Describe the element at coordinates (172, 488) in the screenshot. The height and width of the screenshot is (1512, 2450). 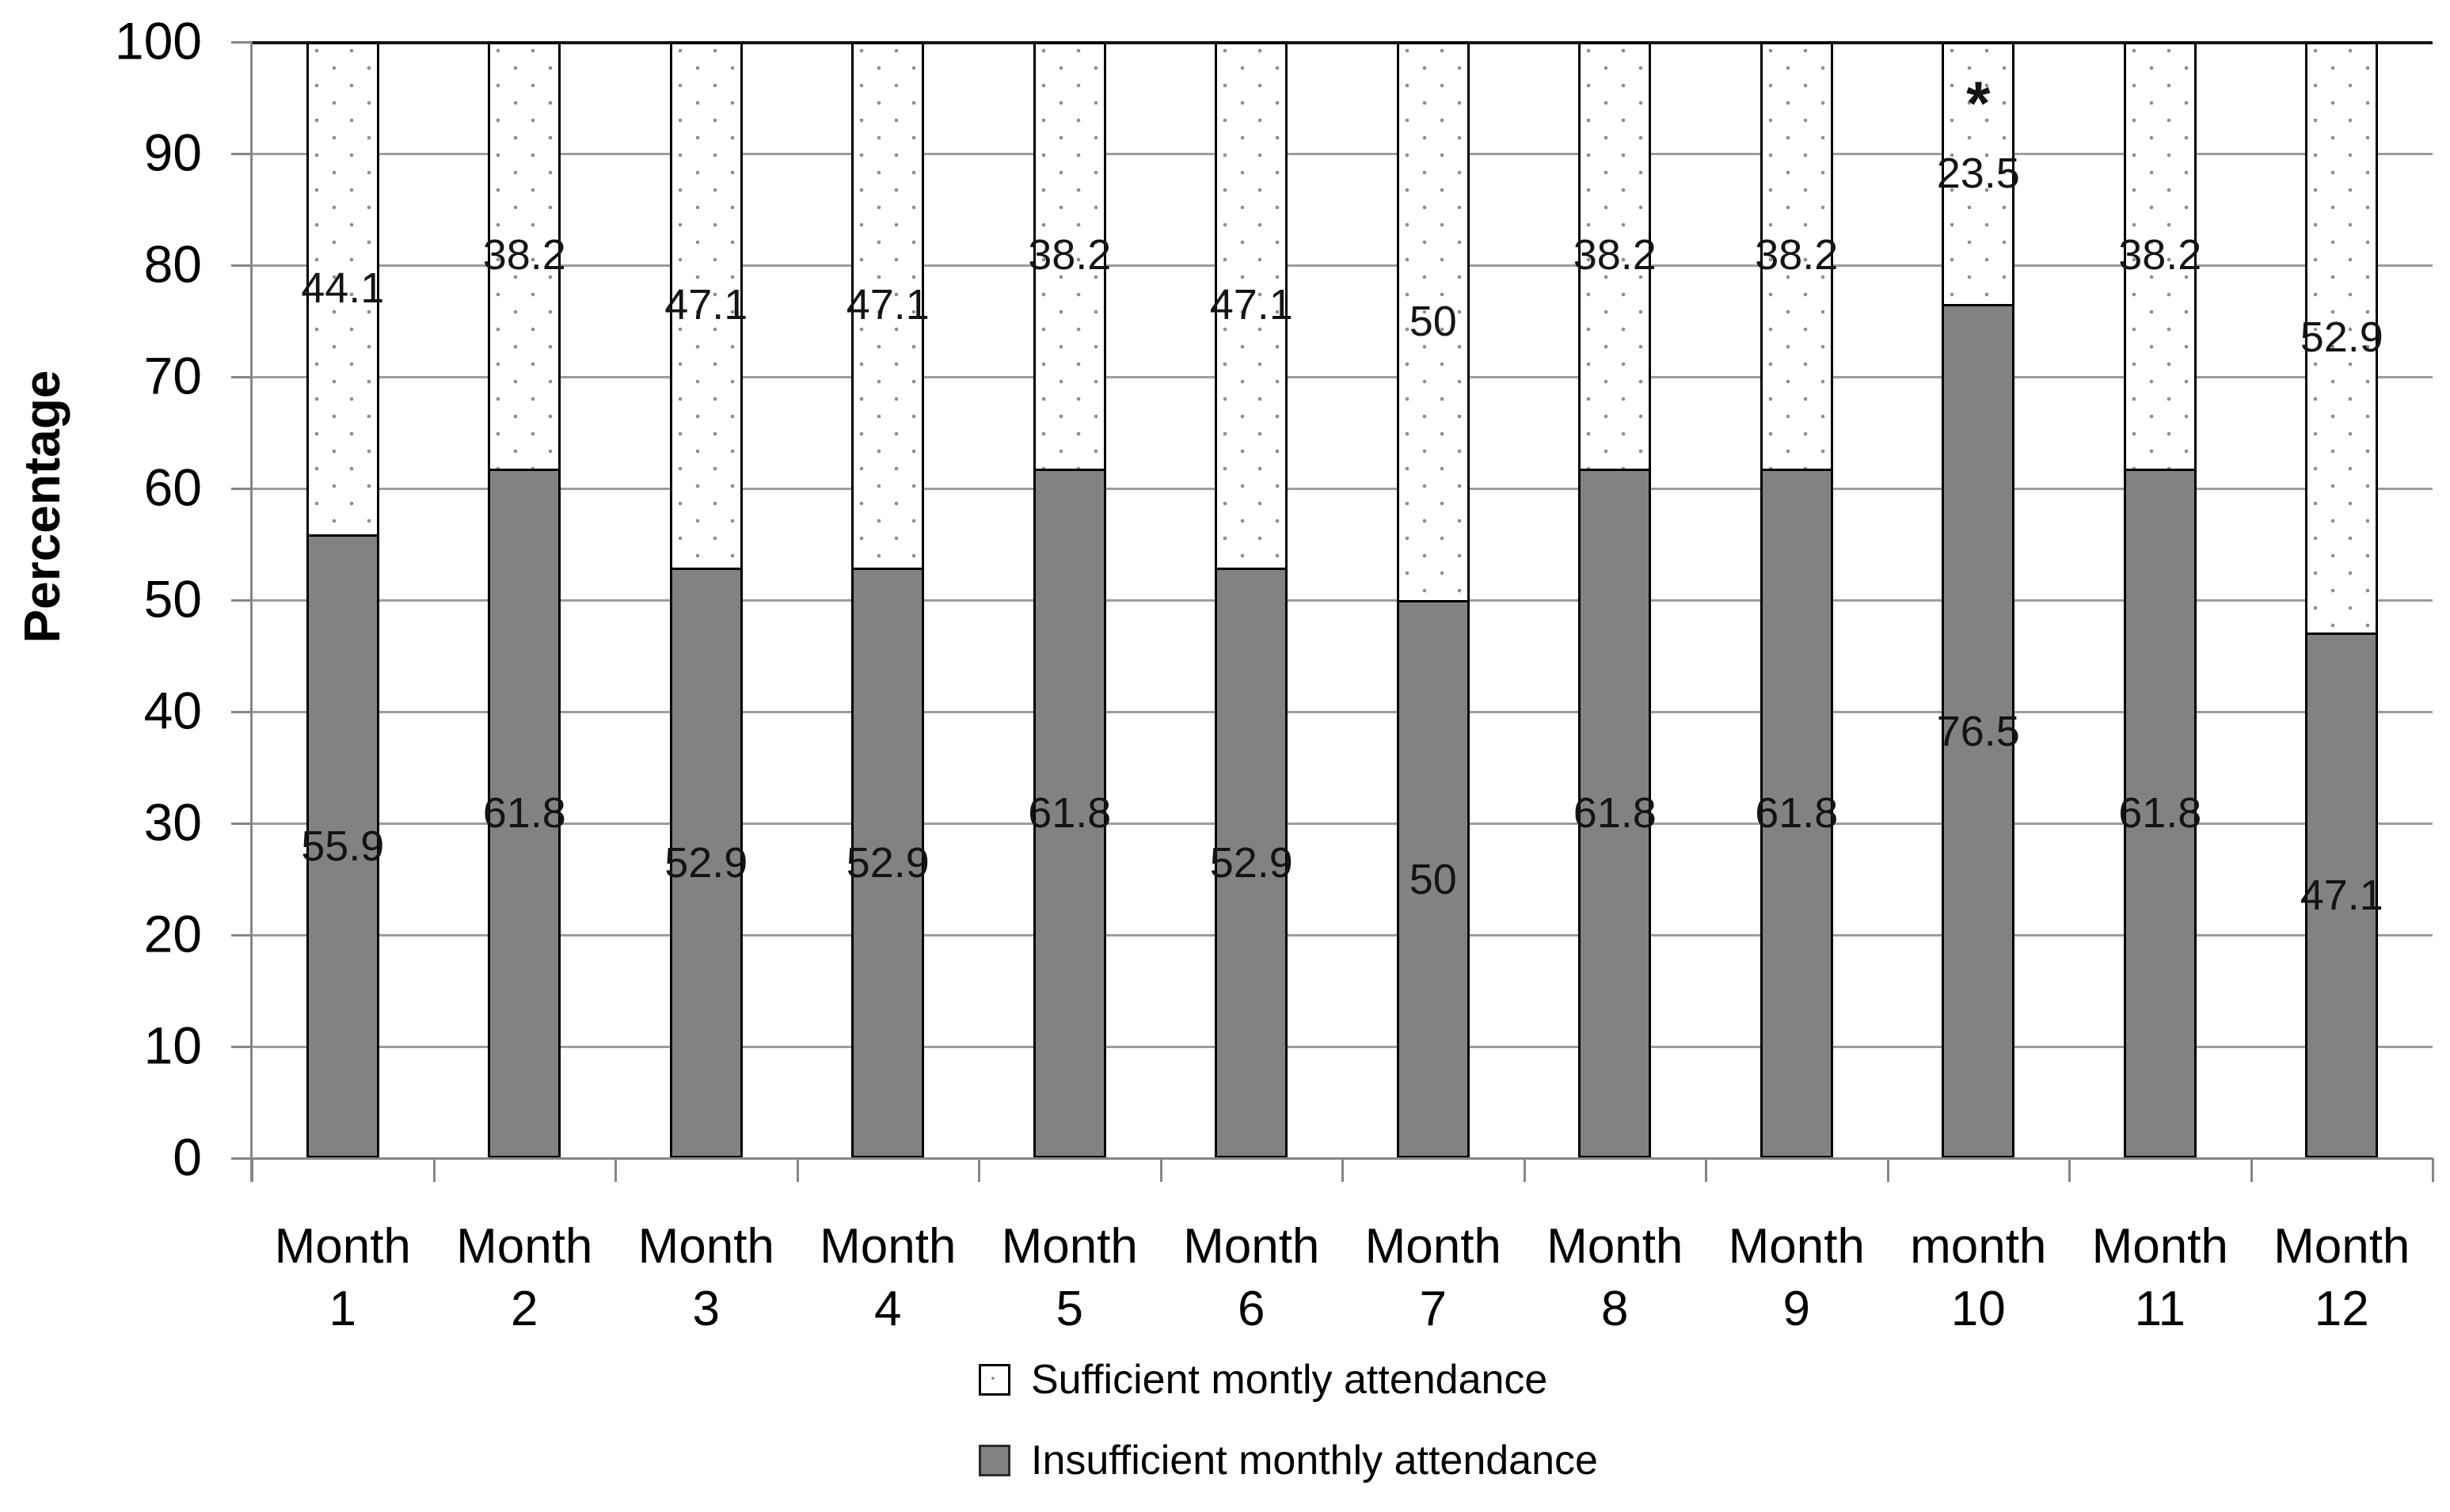
I see `y-tick-label-60: 60` at that location.